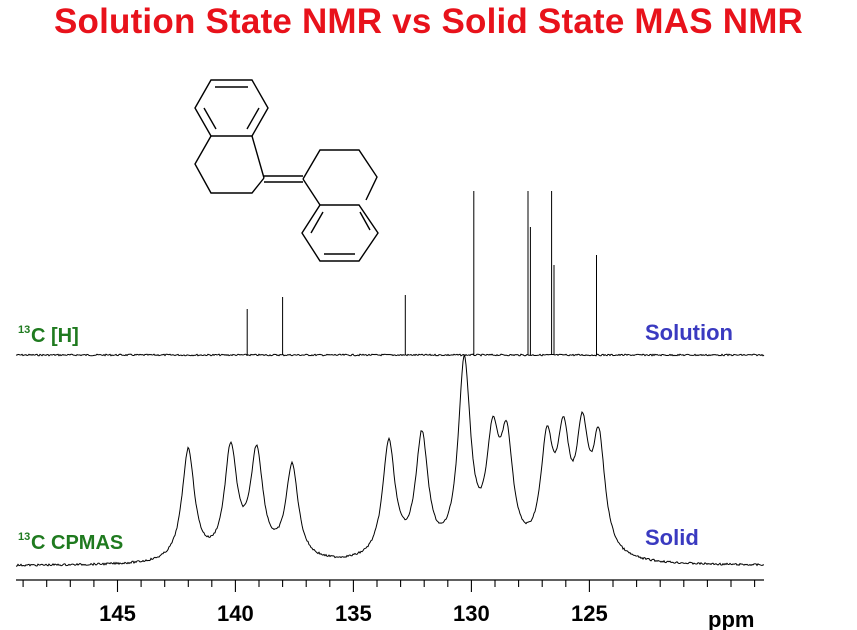  Describe the element at coordinates (390, 602) in the screenshot. I see `x-axis: 145 140 135 130 125` at that location.